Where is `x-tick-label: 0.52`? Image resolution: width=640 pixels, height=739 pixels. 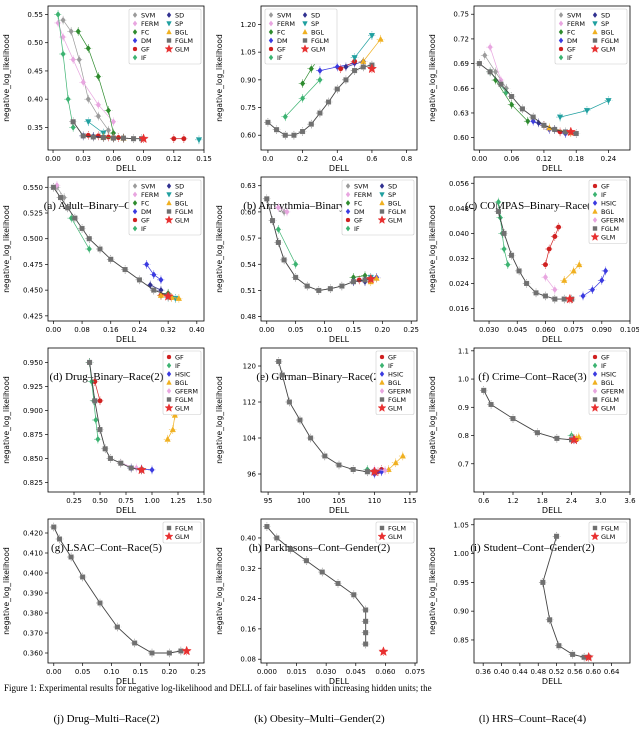 x-tick-label: 0.52 is located at coordinates (557, 672).